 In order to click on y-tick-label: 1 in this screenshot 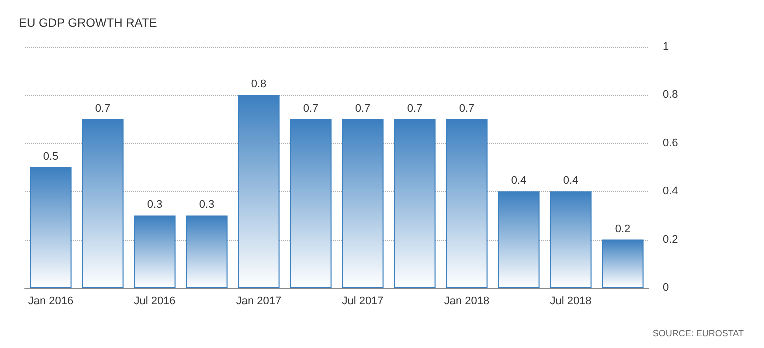, I will do `click(666, 47)`.